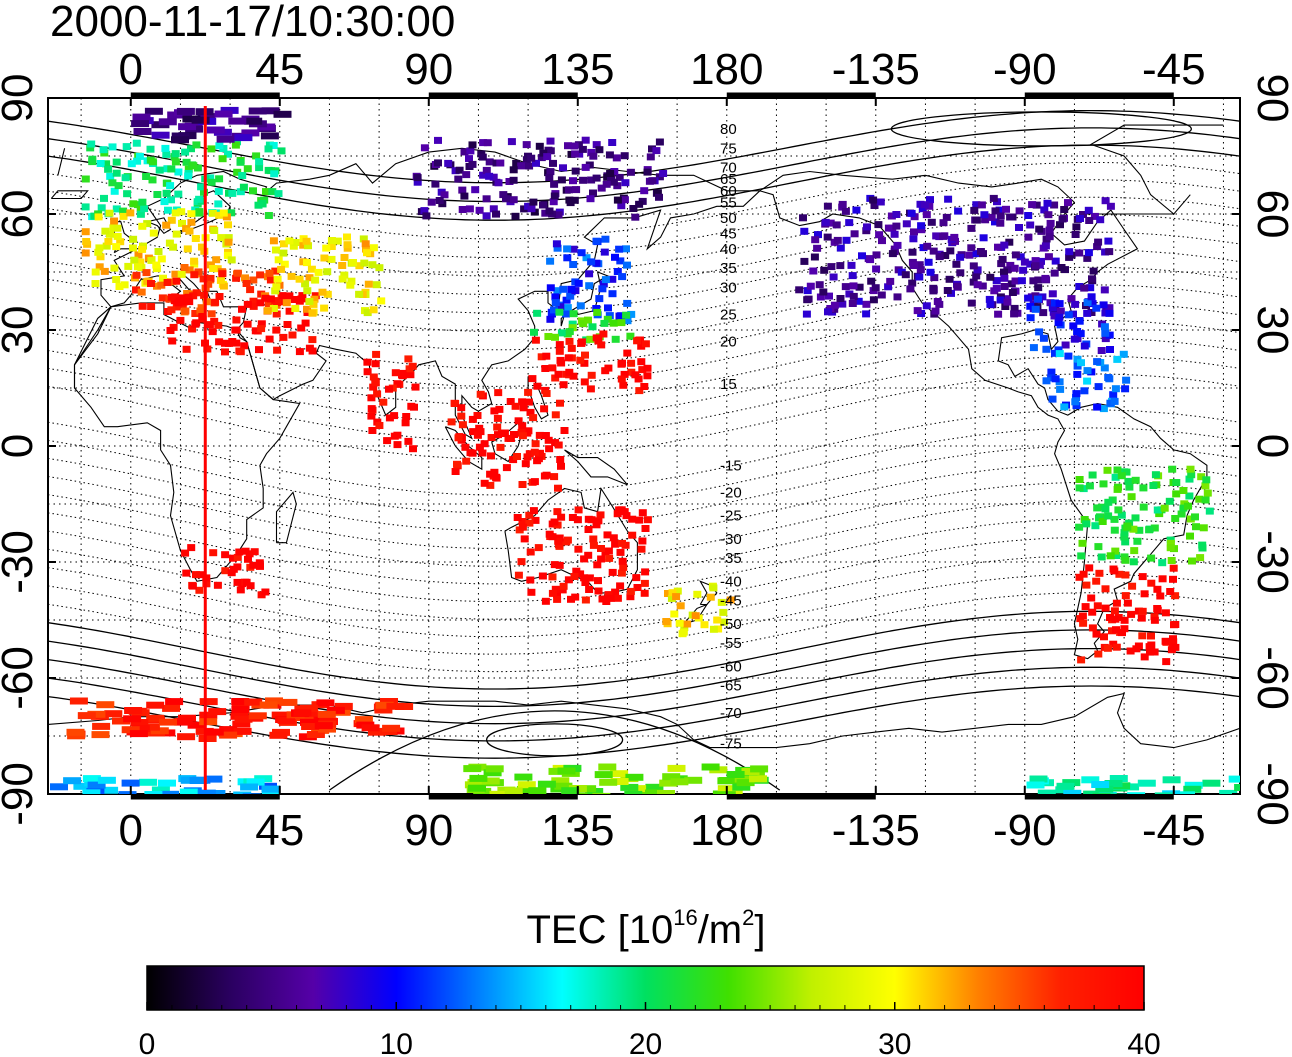 The width and height of the screenshot is (1292, 1057). What do you see at coordinates (698, 610) in the screenshot?
I see `tec-region-new-zealand` at bounding box center [698, 610].